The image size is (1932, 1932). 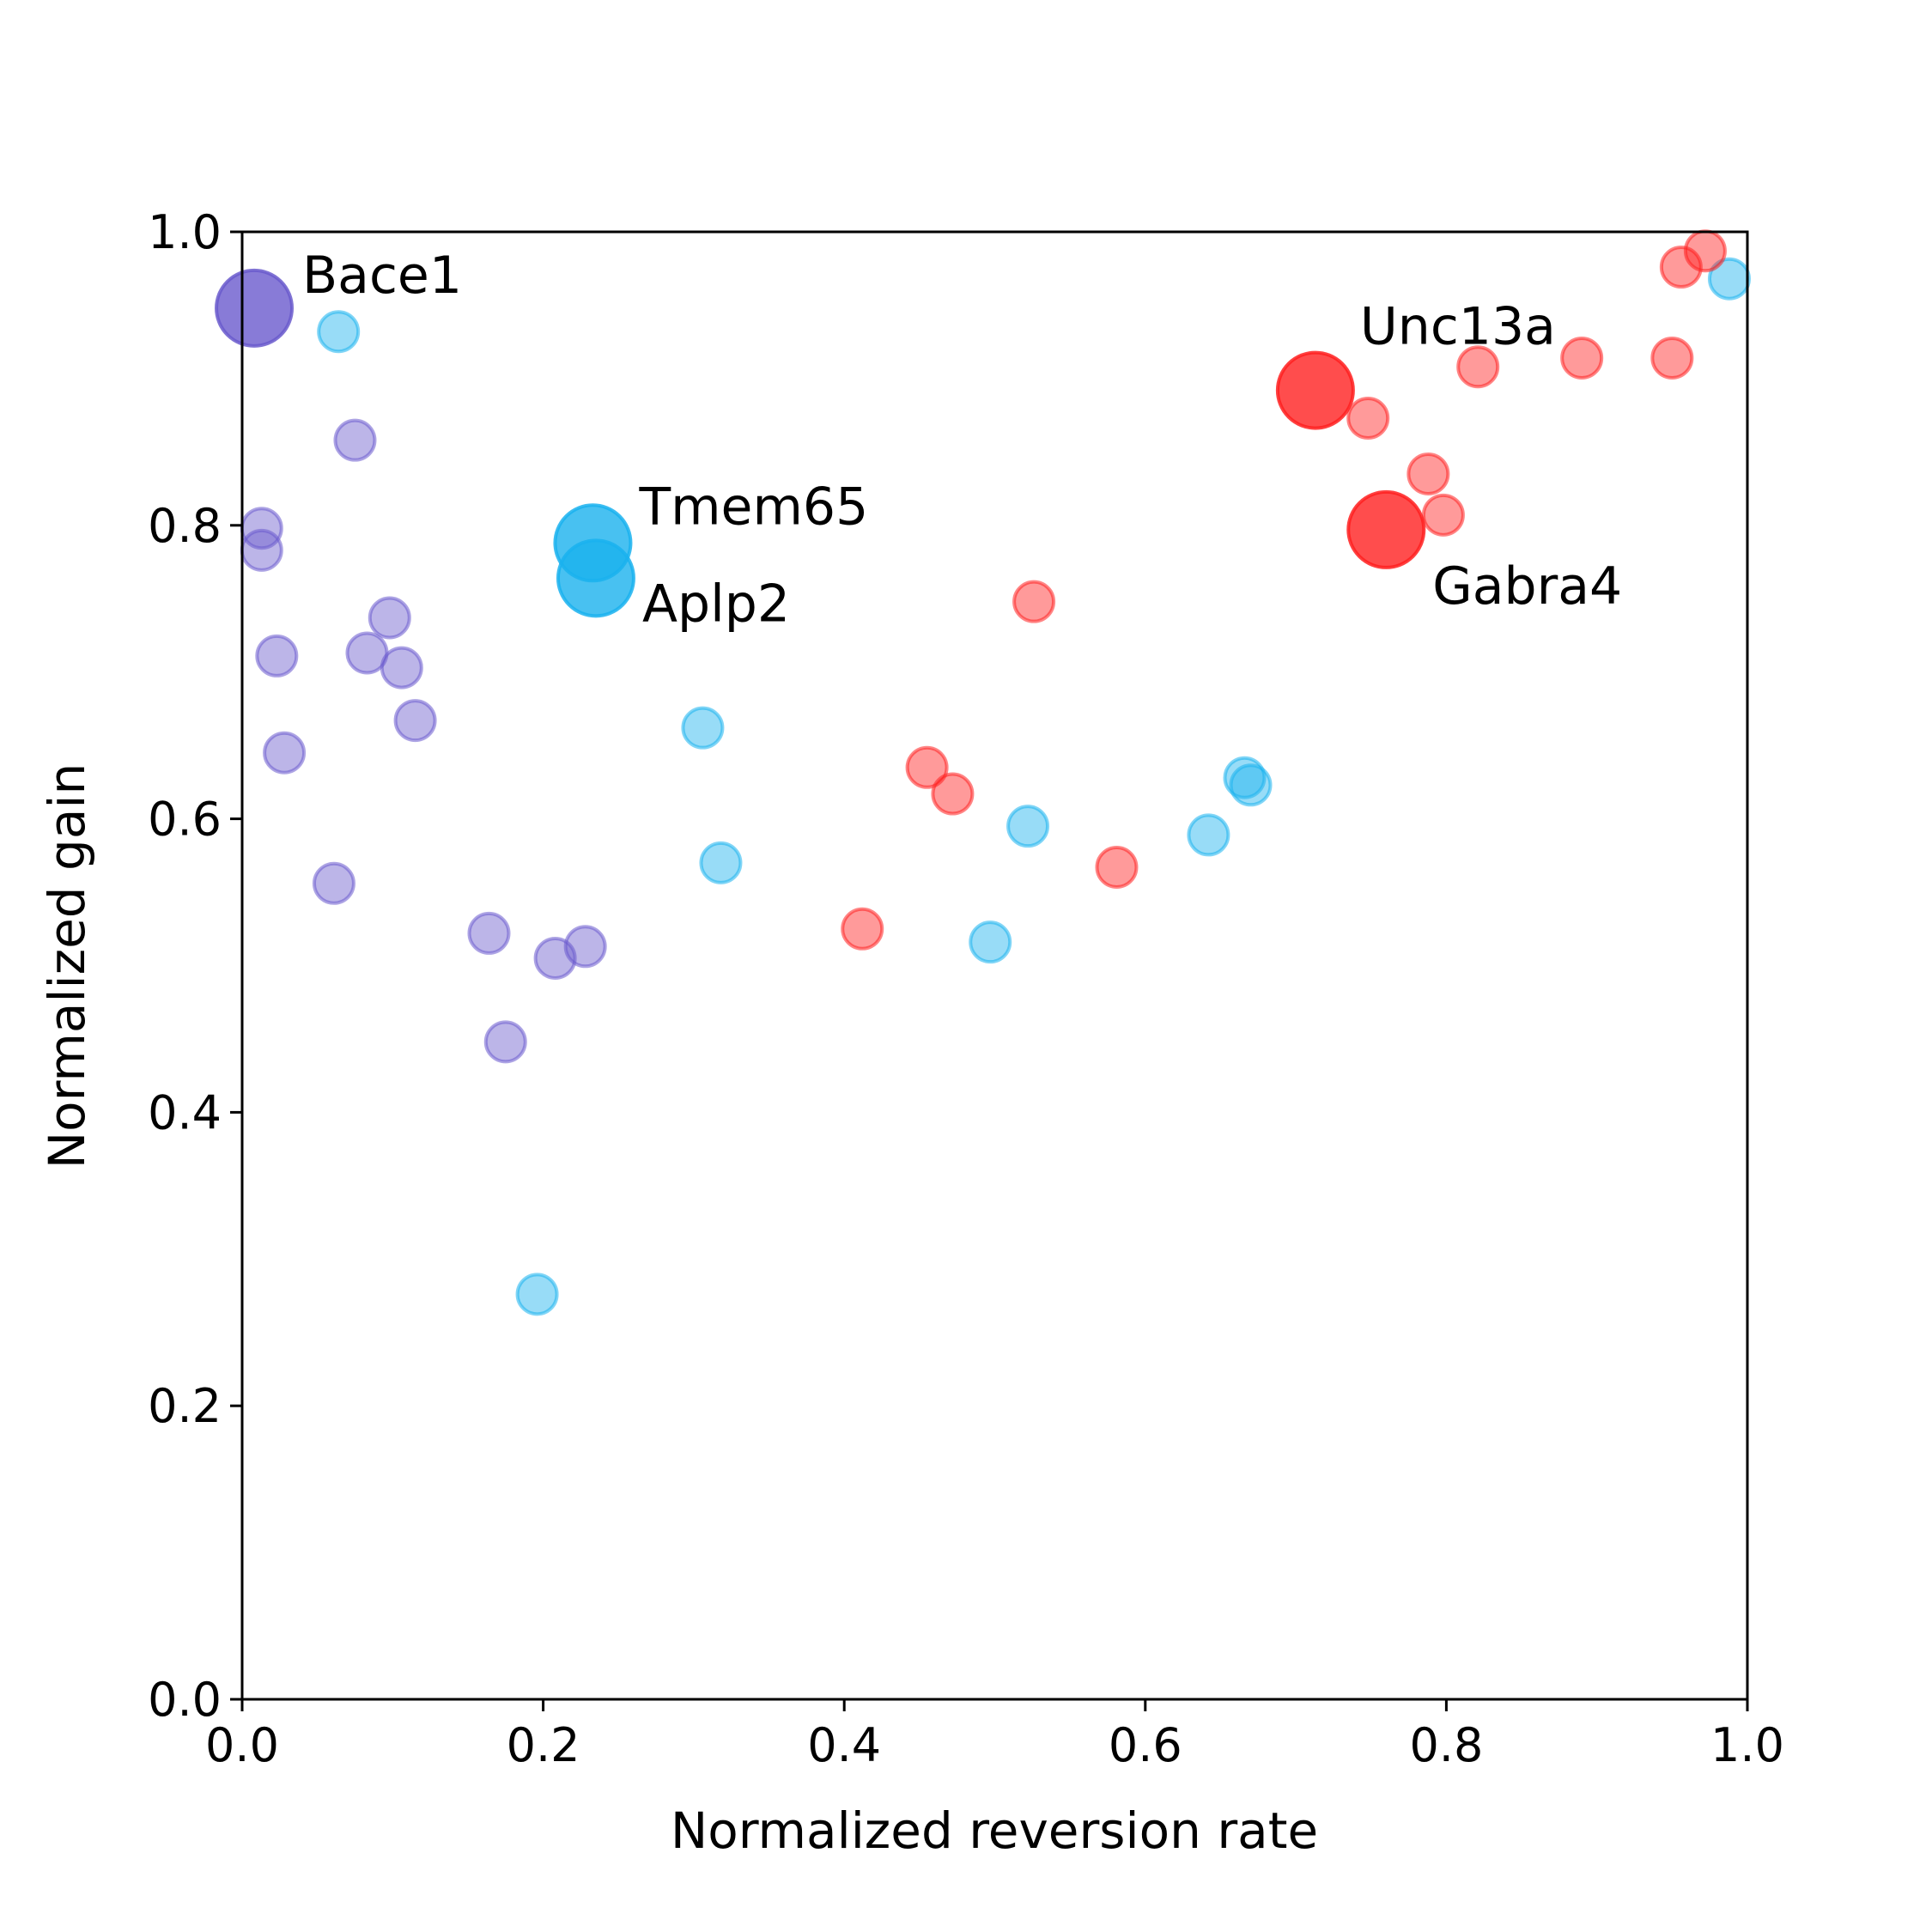 I want to click on x-tick-label: 1.0, so click(x=1747, y=1745).